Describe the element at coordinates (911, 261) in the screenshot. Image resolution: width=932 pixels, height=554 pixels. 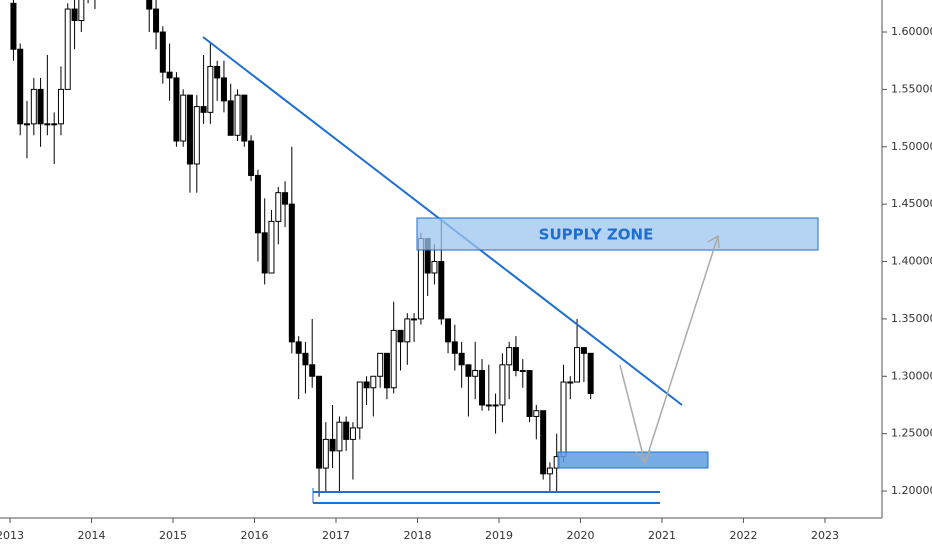
I see `y-tick-label: 1.40000` at that location.